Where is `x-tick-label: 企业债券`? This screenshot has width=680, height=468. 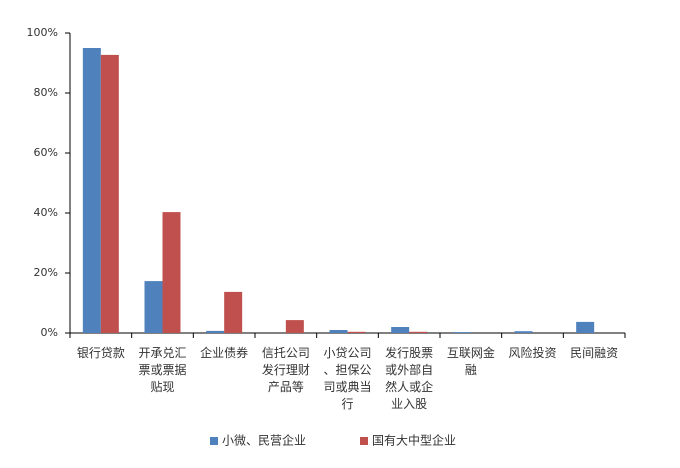 x-tick-label: 企业债券 is located at coordinates (224, 352).